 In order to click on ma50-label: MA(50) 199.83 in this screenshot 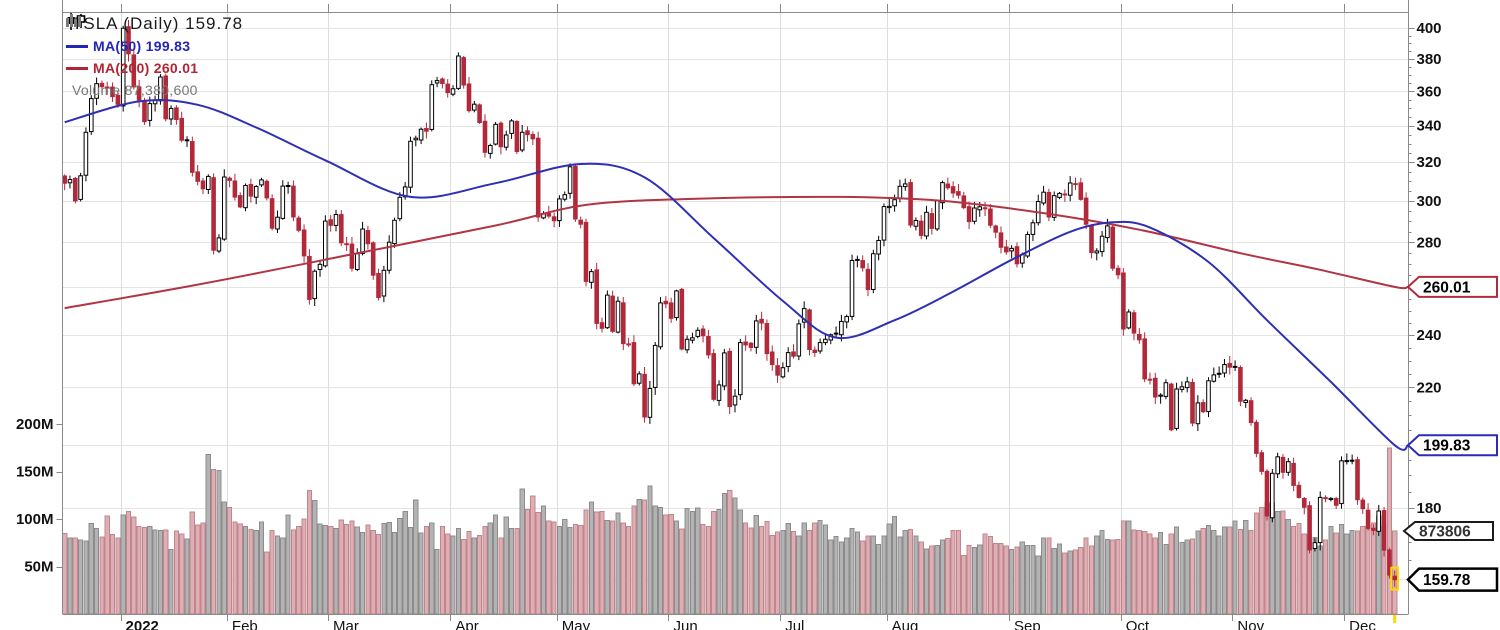, I will do `click(142, 46)`.